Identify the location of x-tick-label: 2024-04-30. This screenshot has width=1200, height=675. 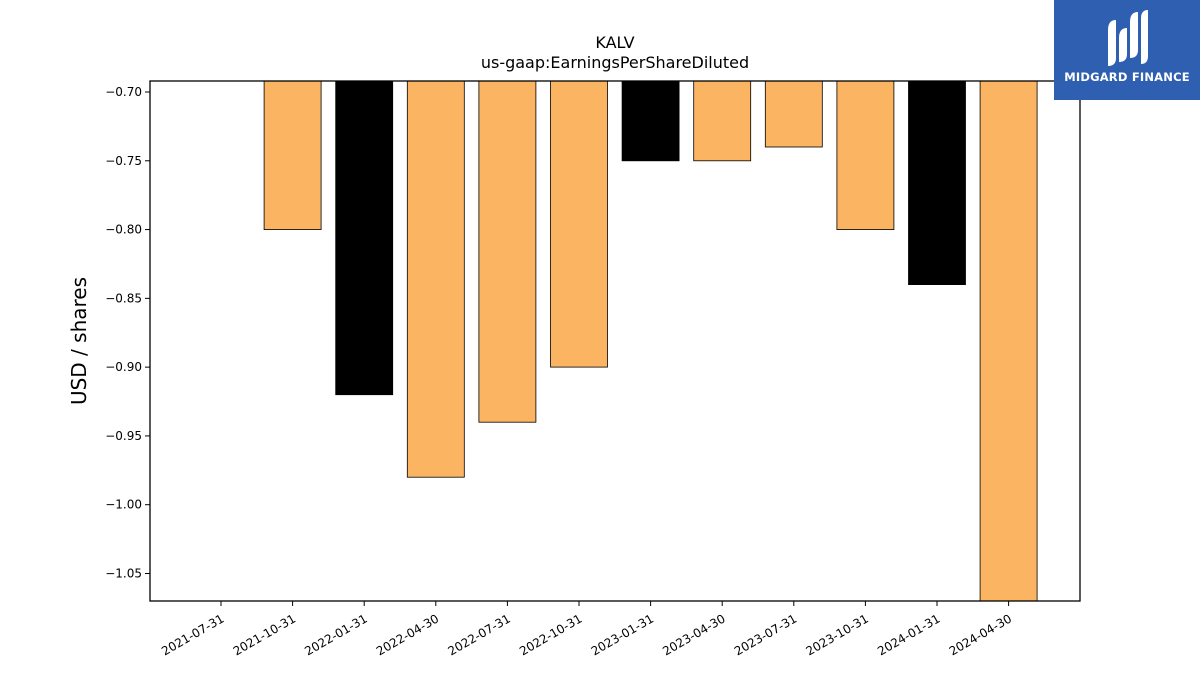
(980, 634).